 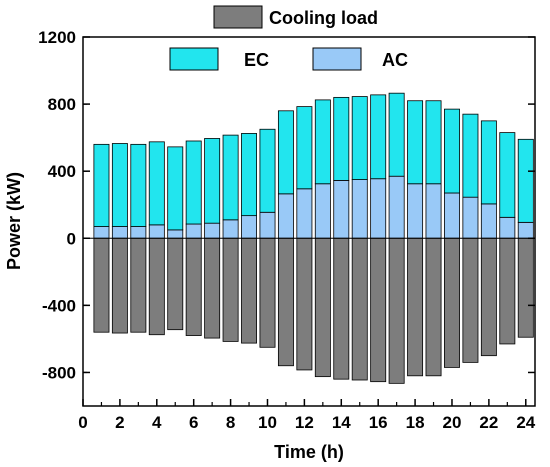 What do you see at coordinates (309, 452) in the screenshot?
I see `x-axis-label: Time (h)` at bounding box center [309, 452].